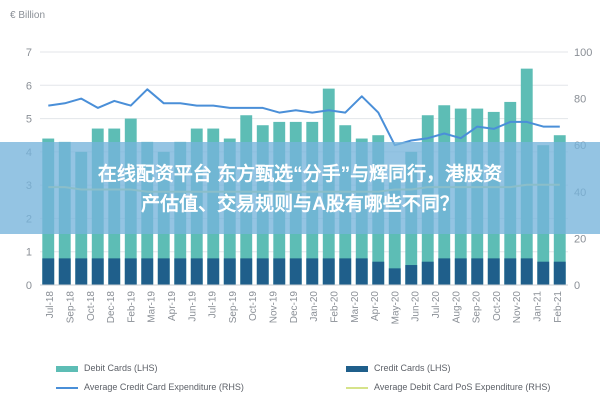 Image resolution: width=600 pixels, height=400 pixels. What do you see at coordinates (300, 204) in the screenshot?
I see `overlay-title-line2: 产估值、交易规则与A股有哪些不同？` at bounding box center [300, 204].